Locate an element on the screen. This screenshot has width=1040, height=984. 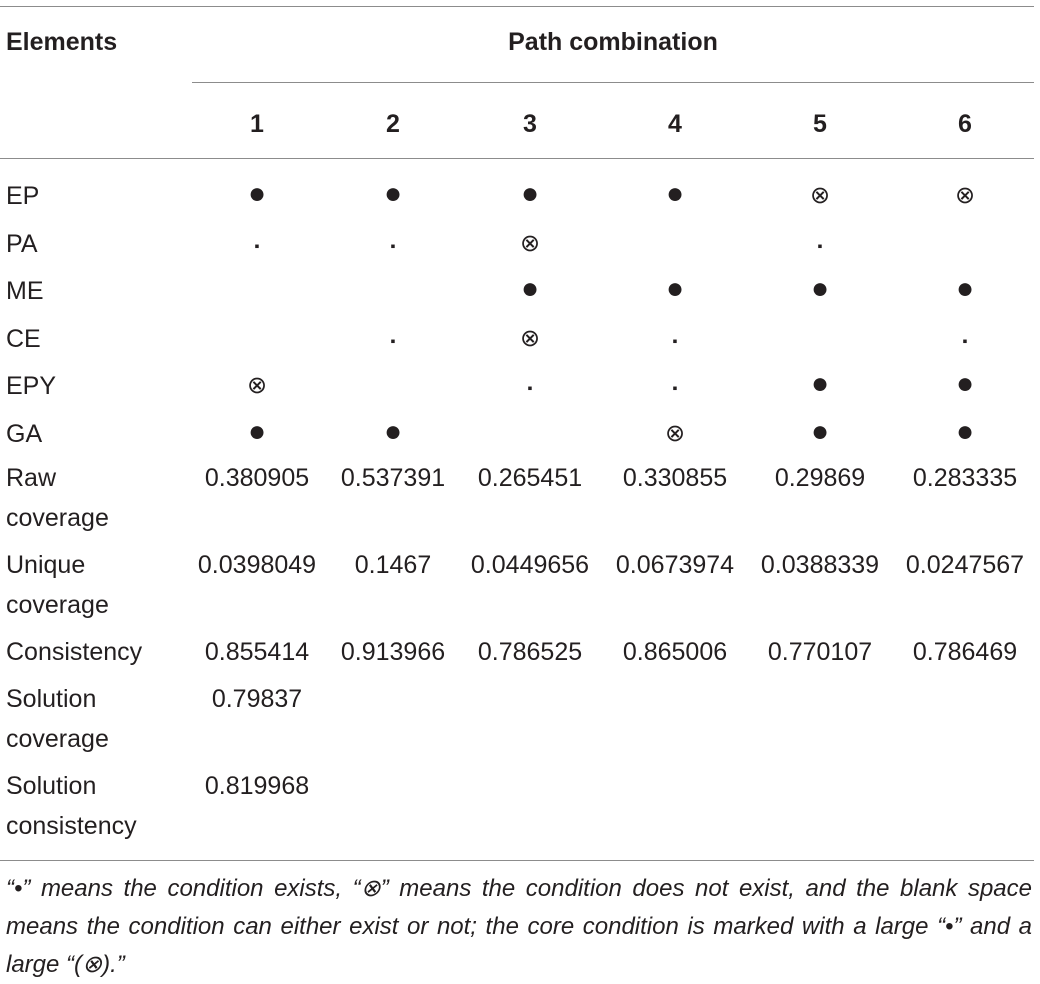
row-label-epy: EPY is located at coordinates (31, 386).